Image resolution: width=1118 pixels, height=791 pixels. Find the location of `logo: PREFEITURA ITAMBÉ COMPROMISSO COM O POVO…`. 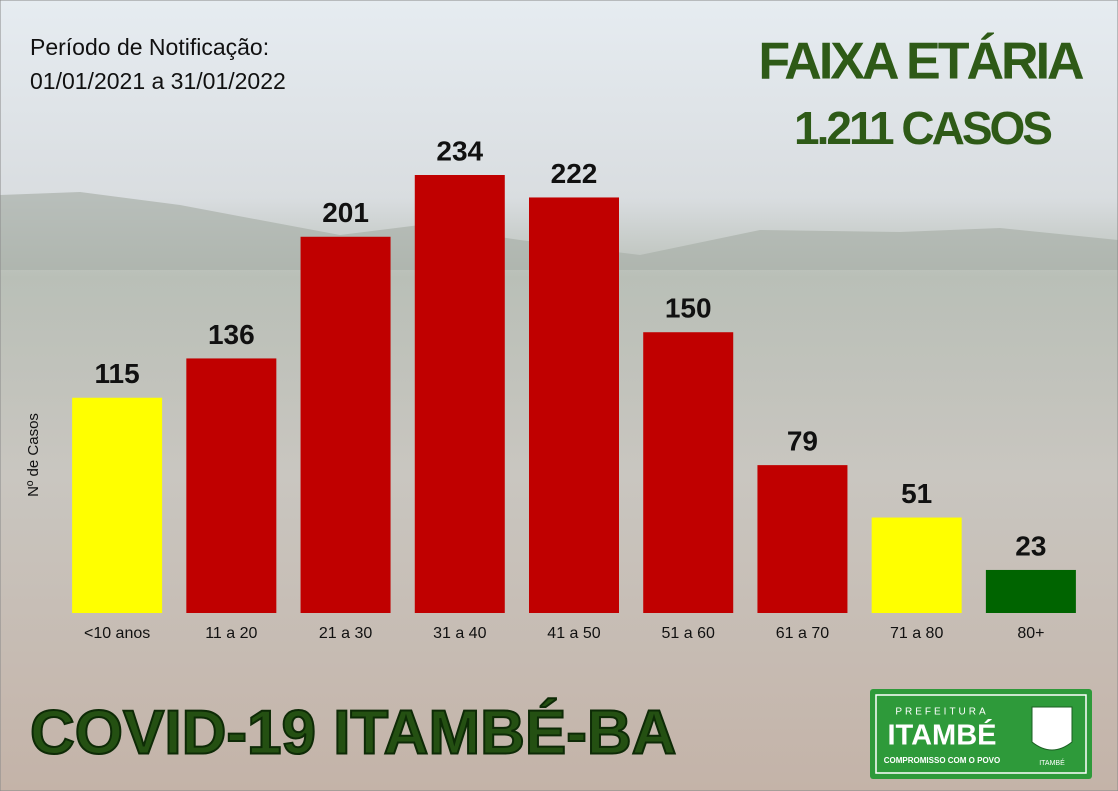

logo: PREFEITURA ITAMBÉ COMPROMISSO COM O POVO… is located at coordinates (981, 734).